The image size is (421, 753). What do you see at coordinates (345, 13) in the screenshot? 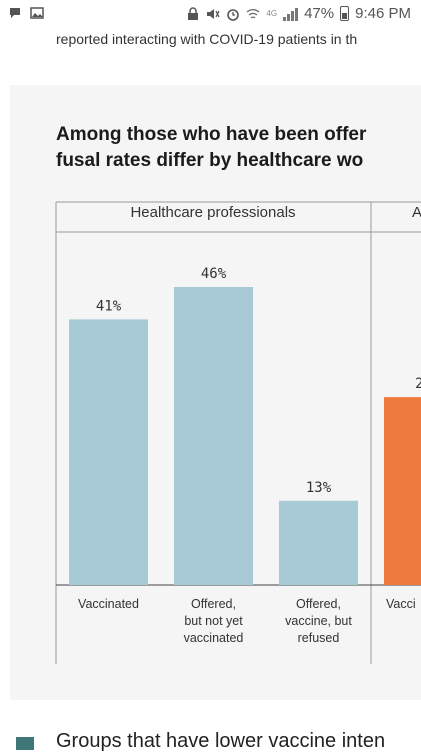
I see `battery-icon` at bounding box center [345, 13].